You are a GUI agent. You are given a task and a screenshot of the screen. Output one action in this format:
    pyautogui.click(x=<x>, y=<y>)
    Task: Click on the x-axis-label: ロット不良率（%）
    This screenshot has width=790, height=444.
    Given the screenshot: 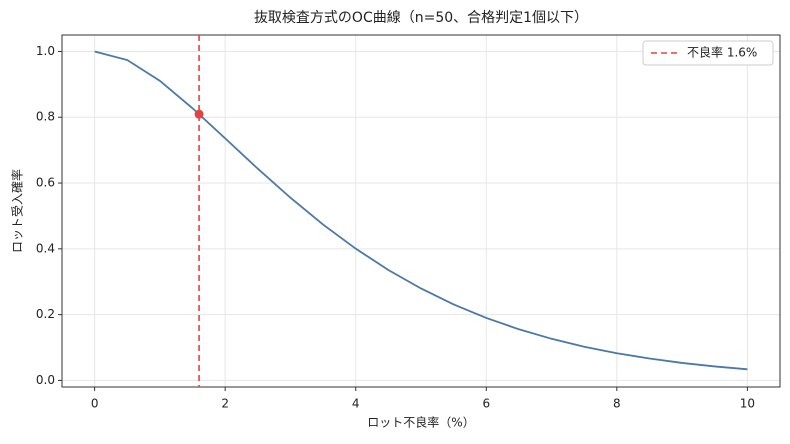 What is the action you would take?
    pyautogui.click(x=420, y=422)
    